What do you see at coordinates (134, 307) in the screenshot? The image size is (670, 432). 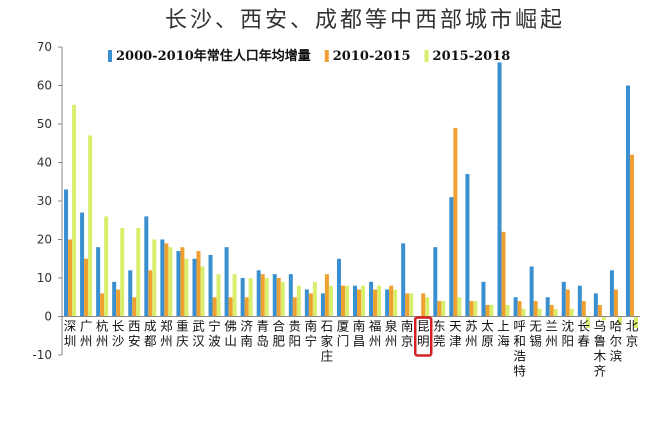 I see `bar-西安-2010-2015` at bounding box center [134, 307].